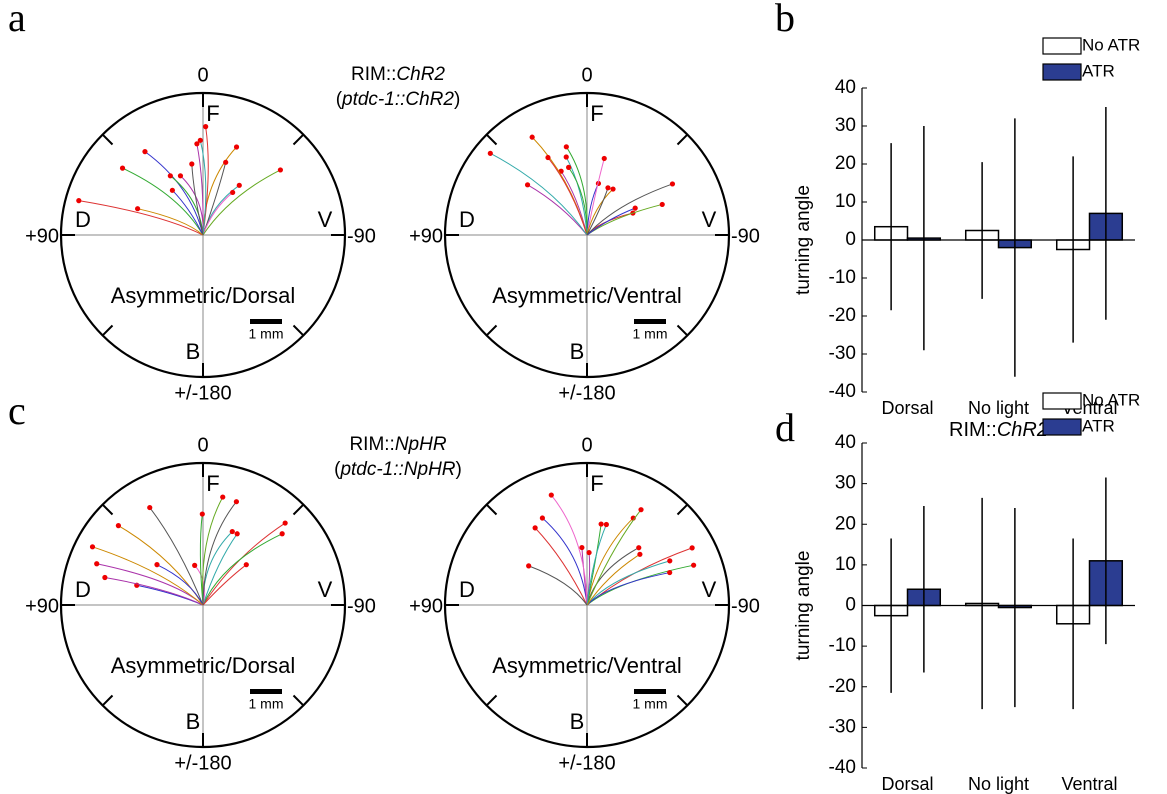 This screenshot has height=794, width=1167. I want to click on y-tick-label: 10, so click(845, 201).